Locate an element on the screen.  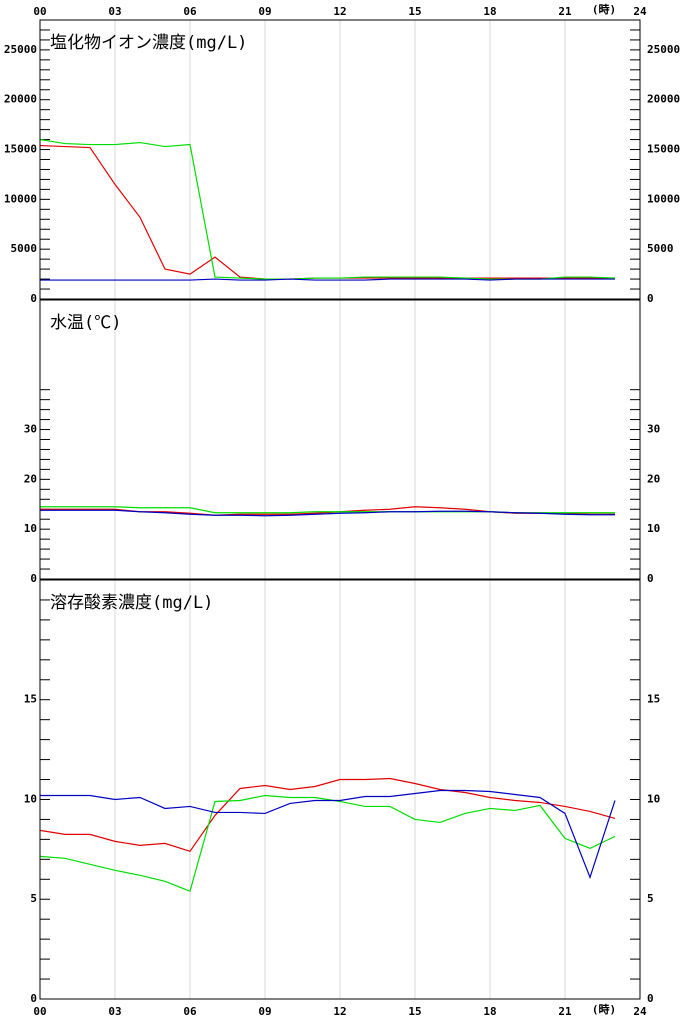
panel-title: 塩化物イオン濃度(mg/L) is located at coordinates (148, 43).